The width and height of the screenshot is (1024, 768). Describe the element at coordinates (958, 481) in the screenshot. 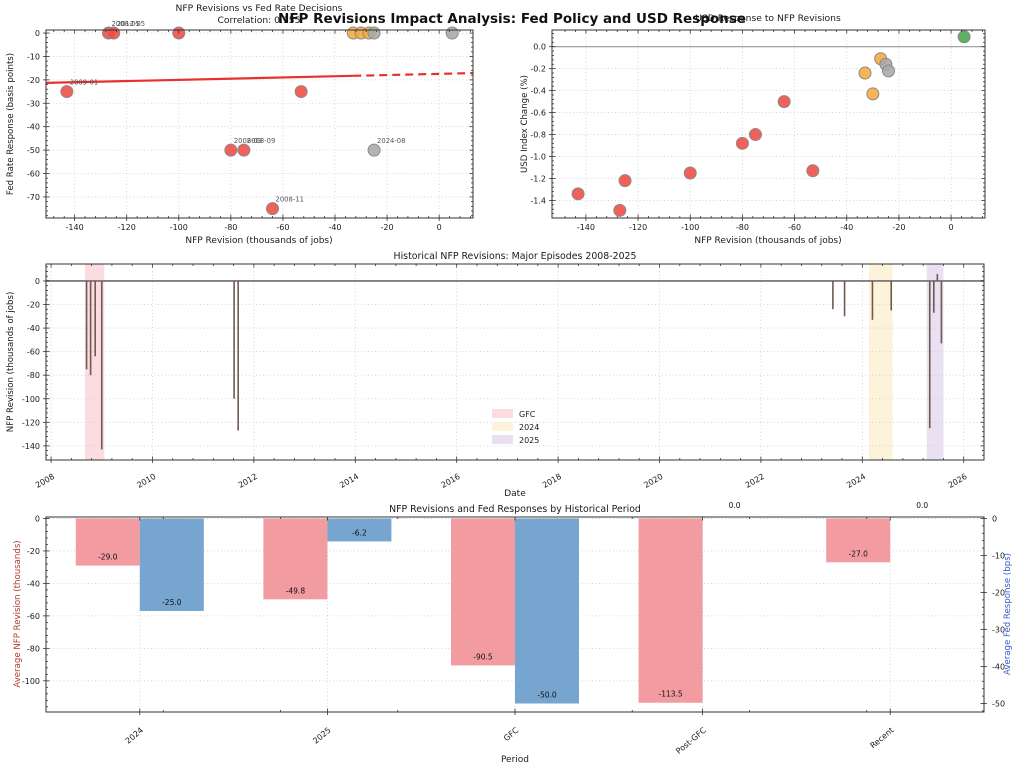

I see `x-tick-label: 2026` at that location.